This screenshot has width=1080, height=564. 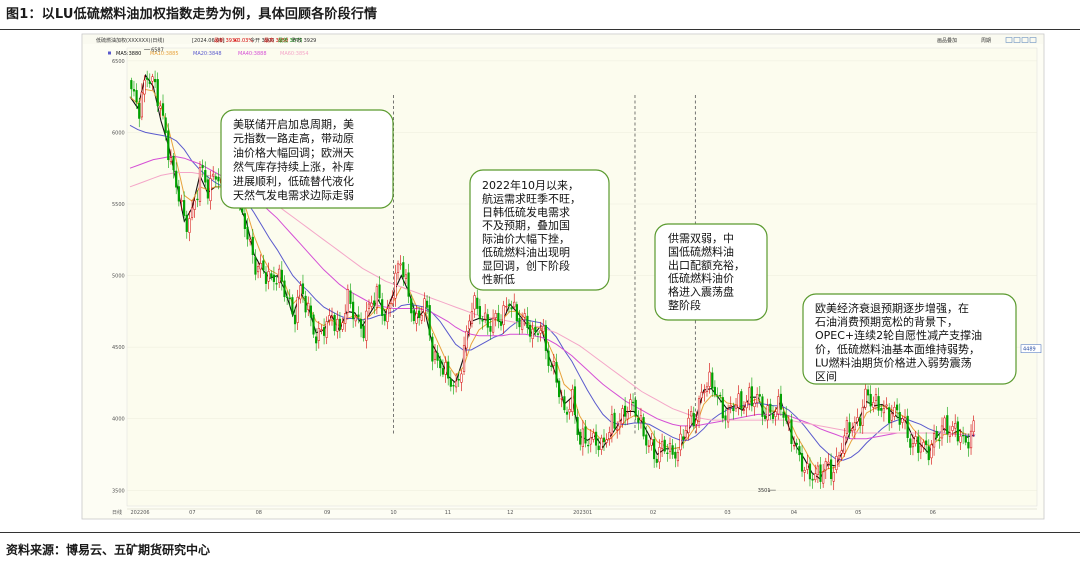 I want to click on maximize-icon, so click(x=1025, y=40).